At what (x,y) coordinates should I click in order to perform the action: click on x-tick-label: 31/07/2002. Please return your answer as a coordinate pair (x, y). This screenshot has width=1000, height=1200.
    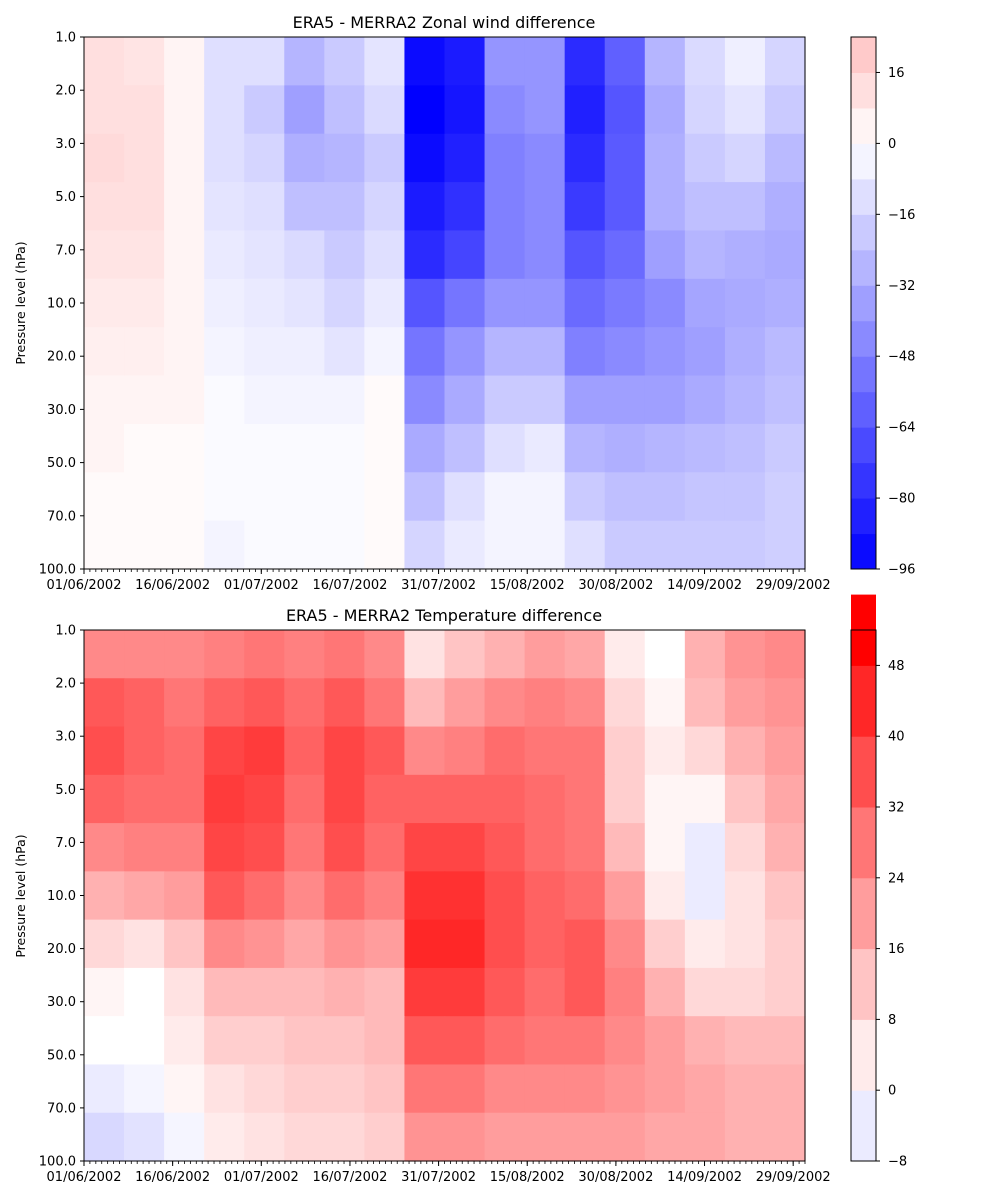
    Looking at the image, I should click on (438, 585).